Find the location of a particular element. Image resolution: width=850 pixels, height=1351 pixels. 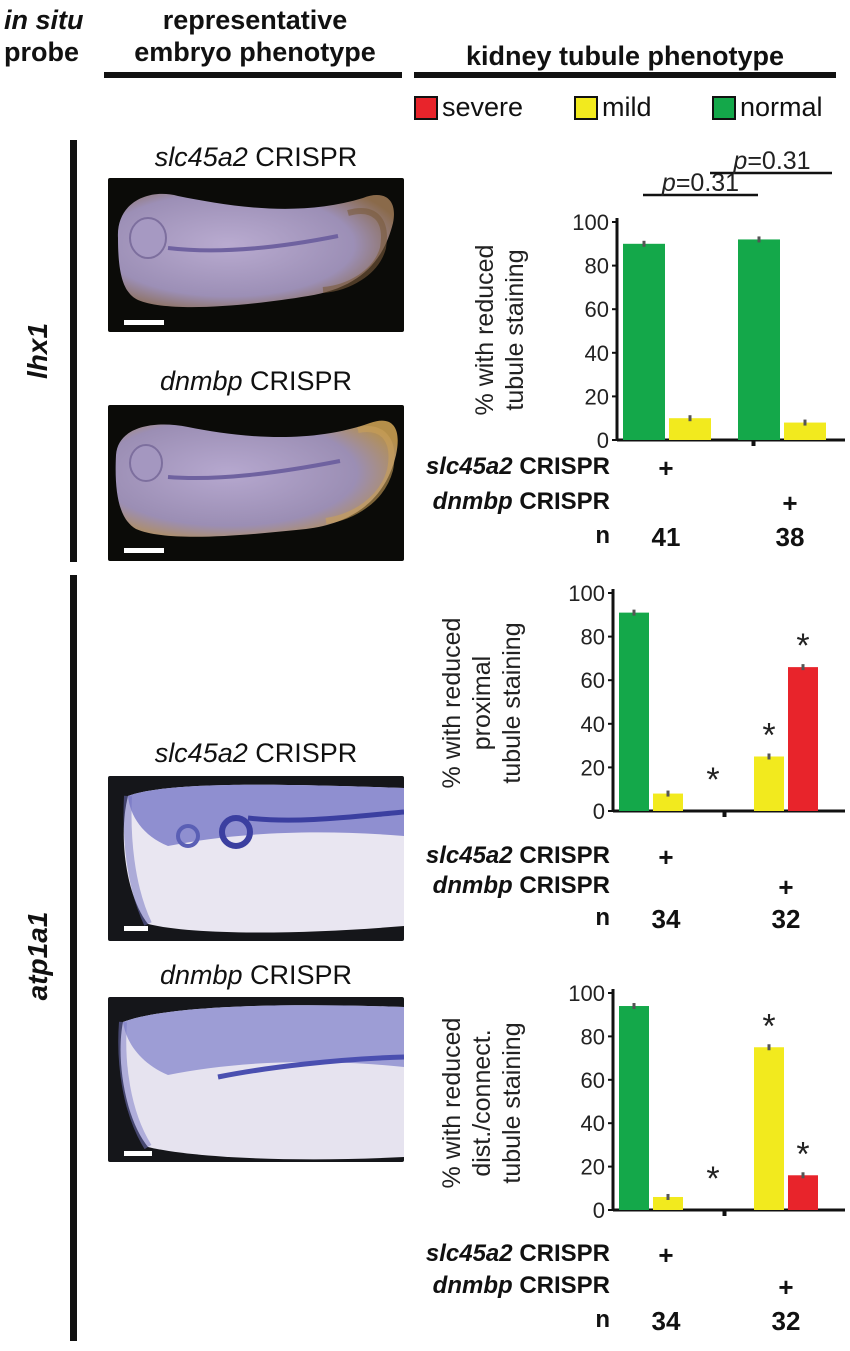

legend-label-mild: mild is located at coordinates (627, 107).